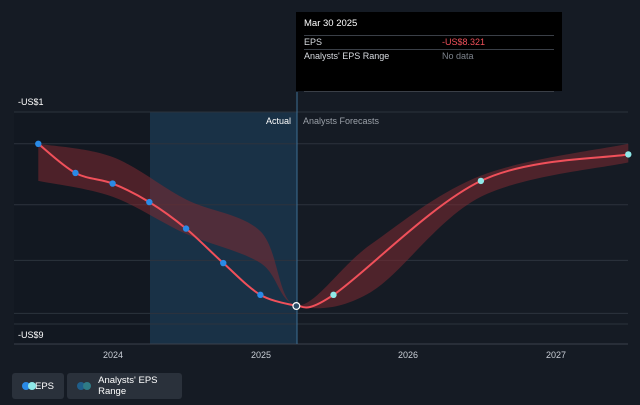 The width and height of the screenshot is (640, 405). Describe the element at coordinates (82, 228) in the screenshot. I see `past-shade` at that location.